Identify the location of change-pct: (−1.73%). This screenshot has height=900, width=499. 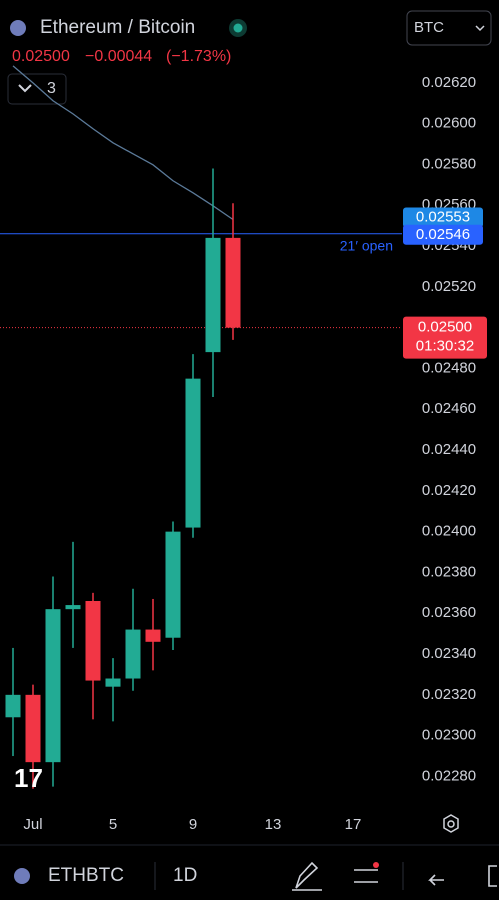
(198, 56).